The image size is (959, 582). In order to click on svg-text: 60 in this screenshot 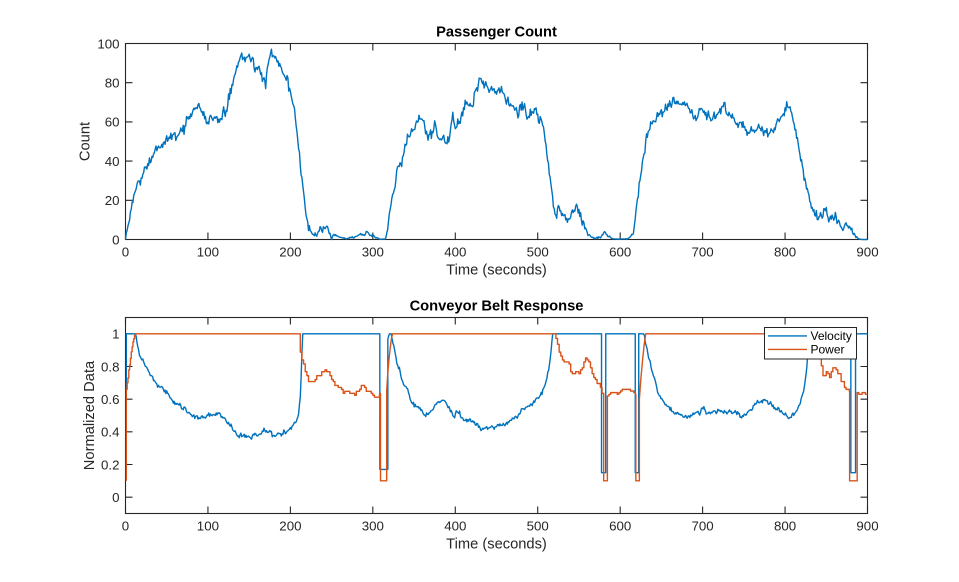, I will do `click(112, 122)`.